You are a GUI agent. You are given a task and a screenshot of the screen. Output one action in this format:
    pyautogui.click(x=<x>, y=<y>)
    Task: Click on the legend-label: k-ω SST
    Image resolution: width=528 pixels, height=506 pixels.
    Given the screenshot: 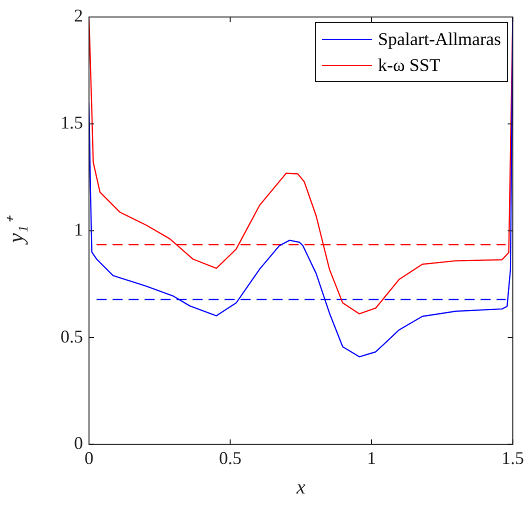 What is the action you would take?
    pyautogui.click(x=409, y=65)
    